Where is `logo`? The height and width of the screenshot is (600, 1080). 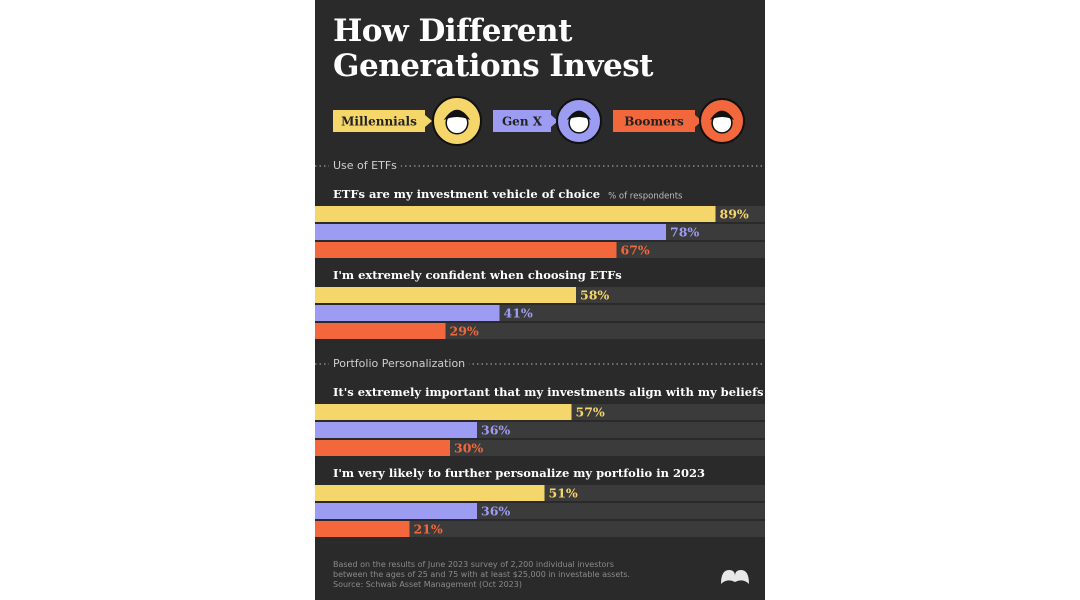
logo is located at coordinates (735, 577).